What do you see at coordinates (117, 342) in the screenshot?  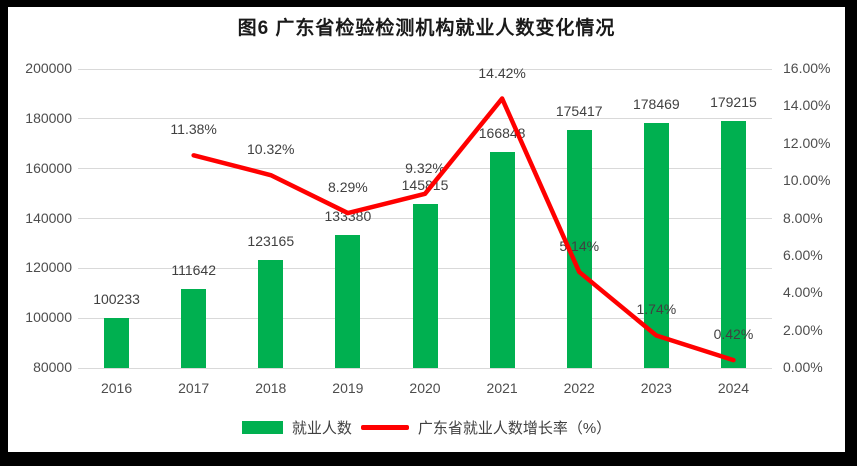 I see `bar-2016` at bounding box center [117, 342].